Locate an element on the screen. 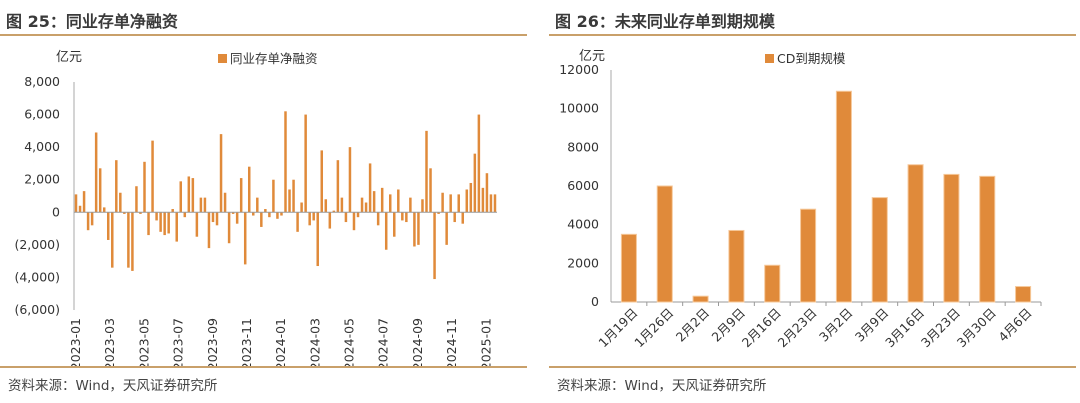 This screenshot has width=1080, height=403. x-tick-label: 2023-05 is located at coordinates (143, 342).